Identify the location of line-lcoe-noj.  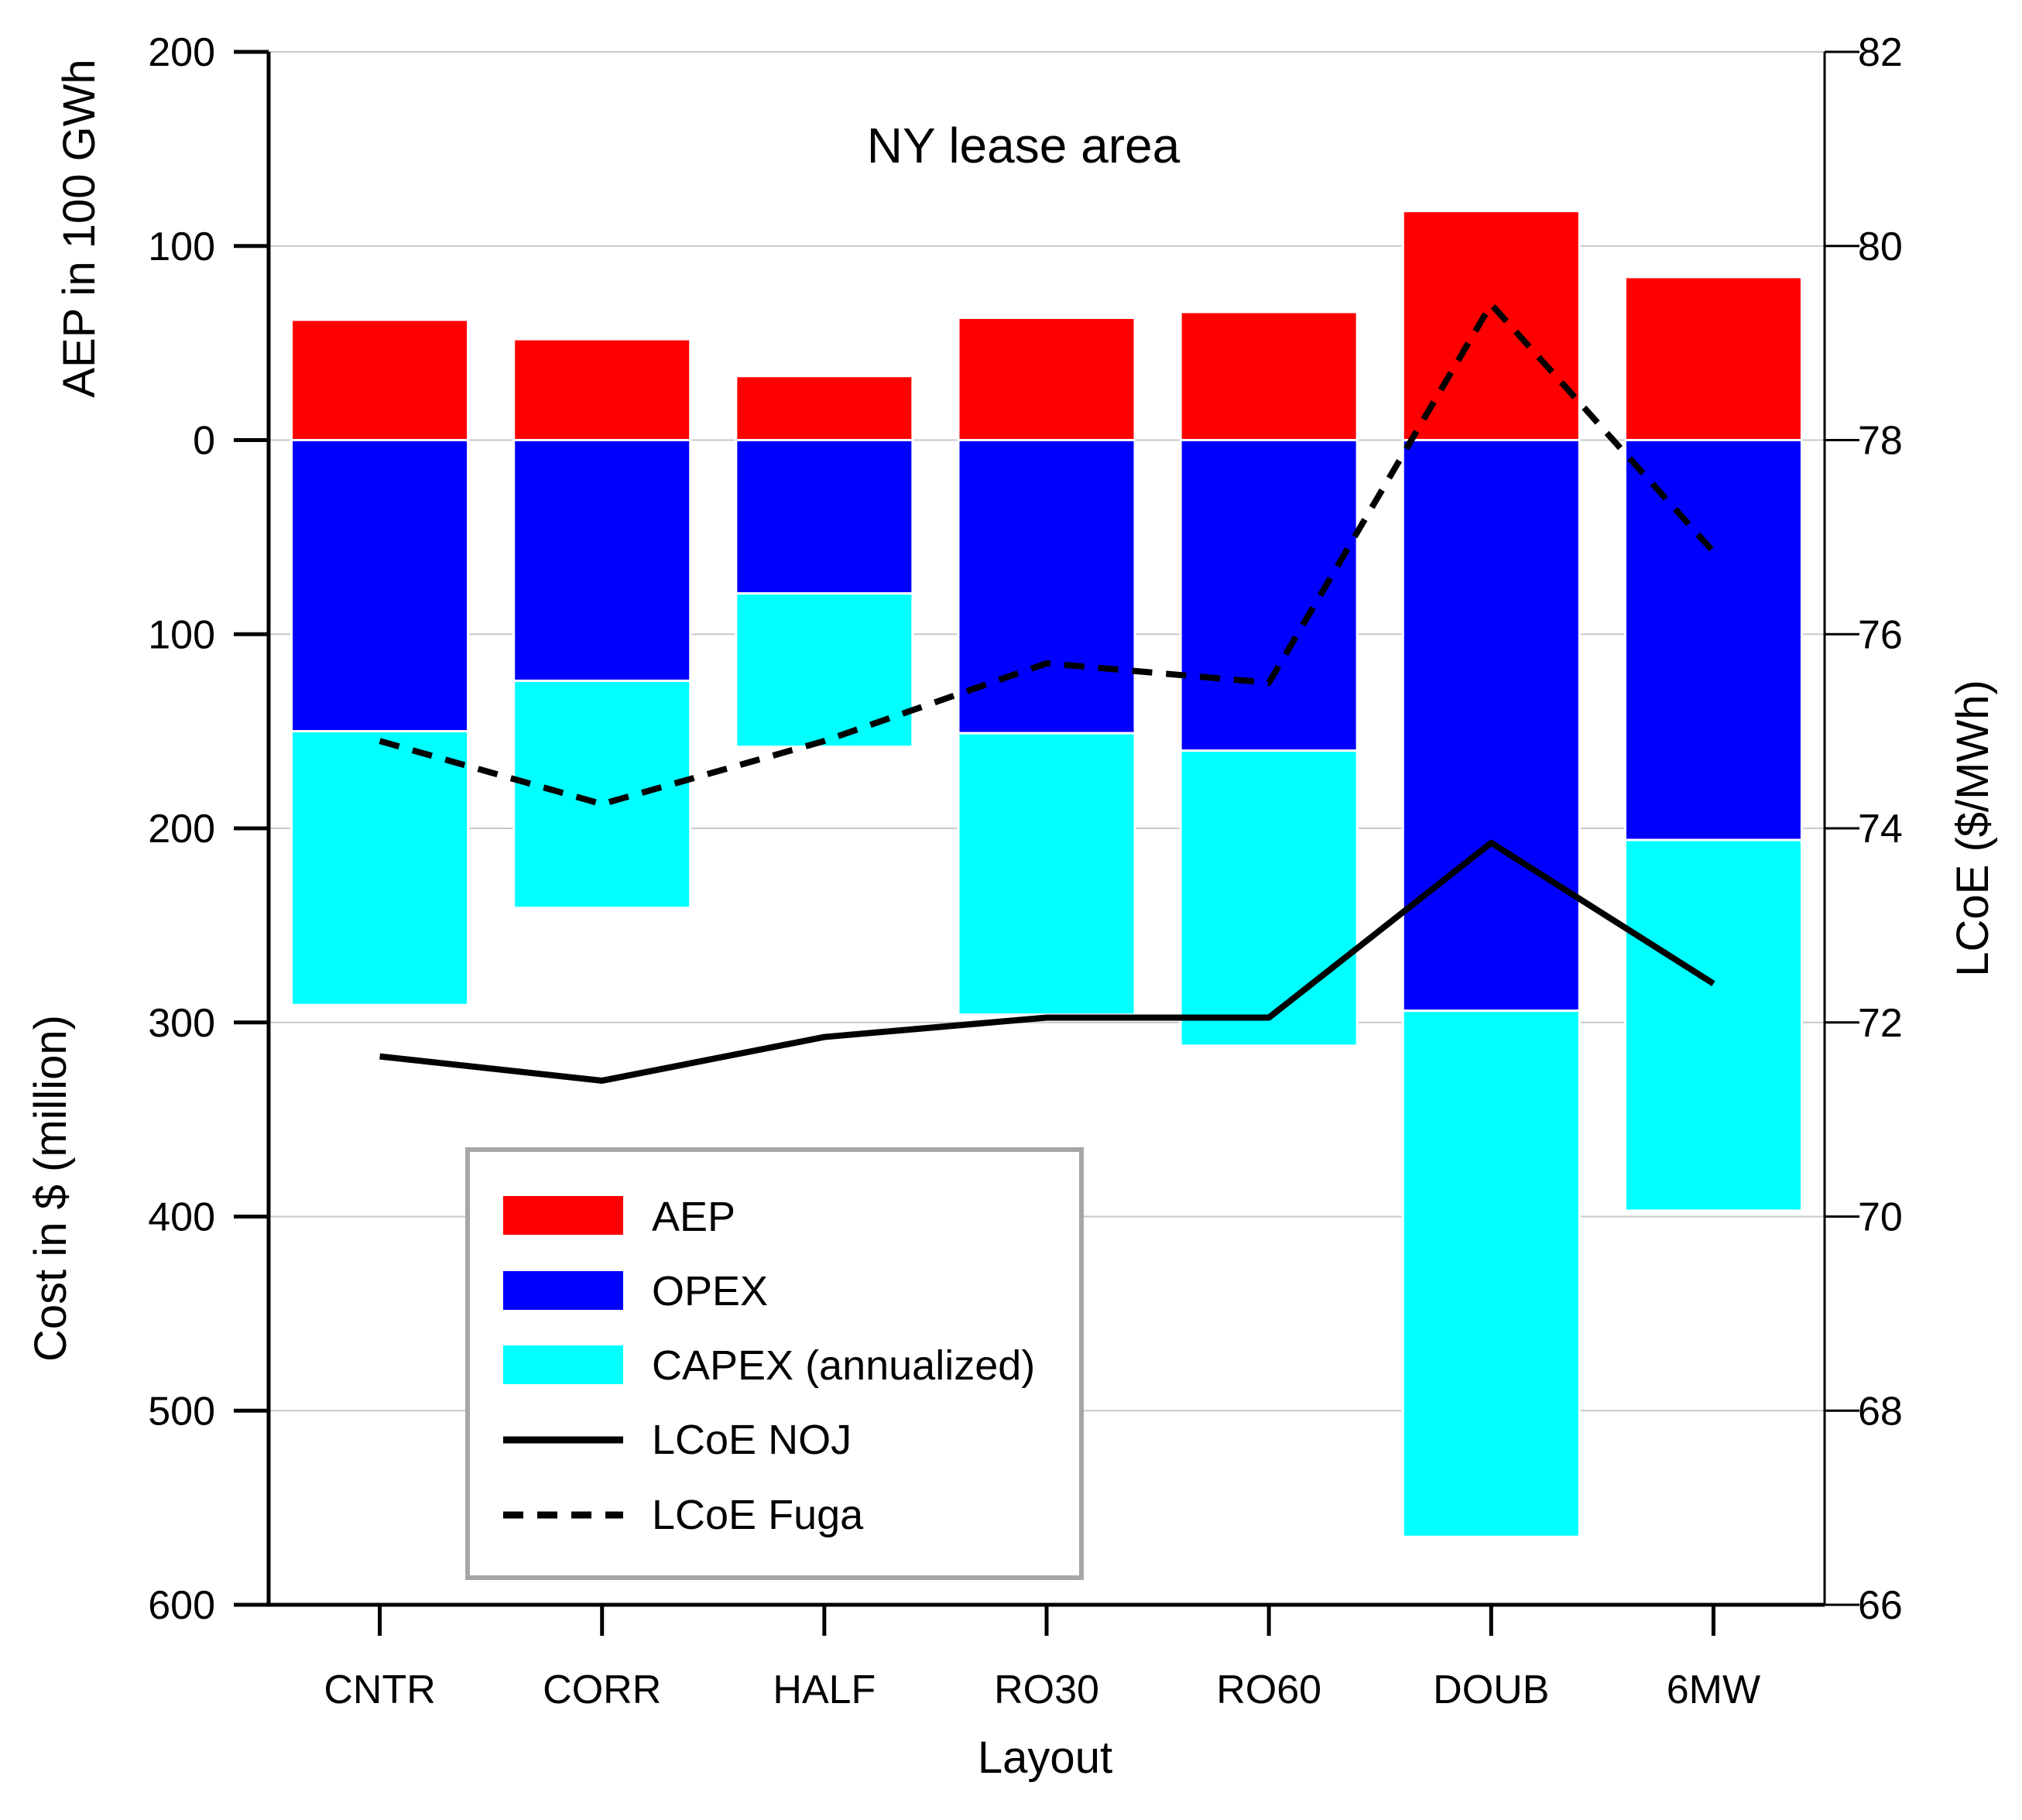
(1047, 962).